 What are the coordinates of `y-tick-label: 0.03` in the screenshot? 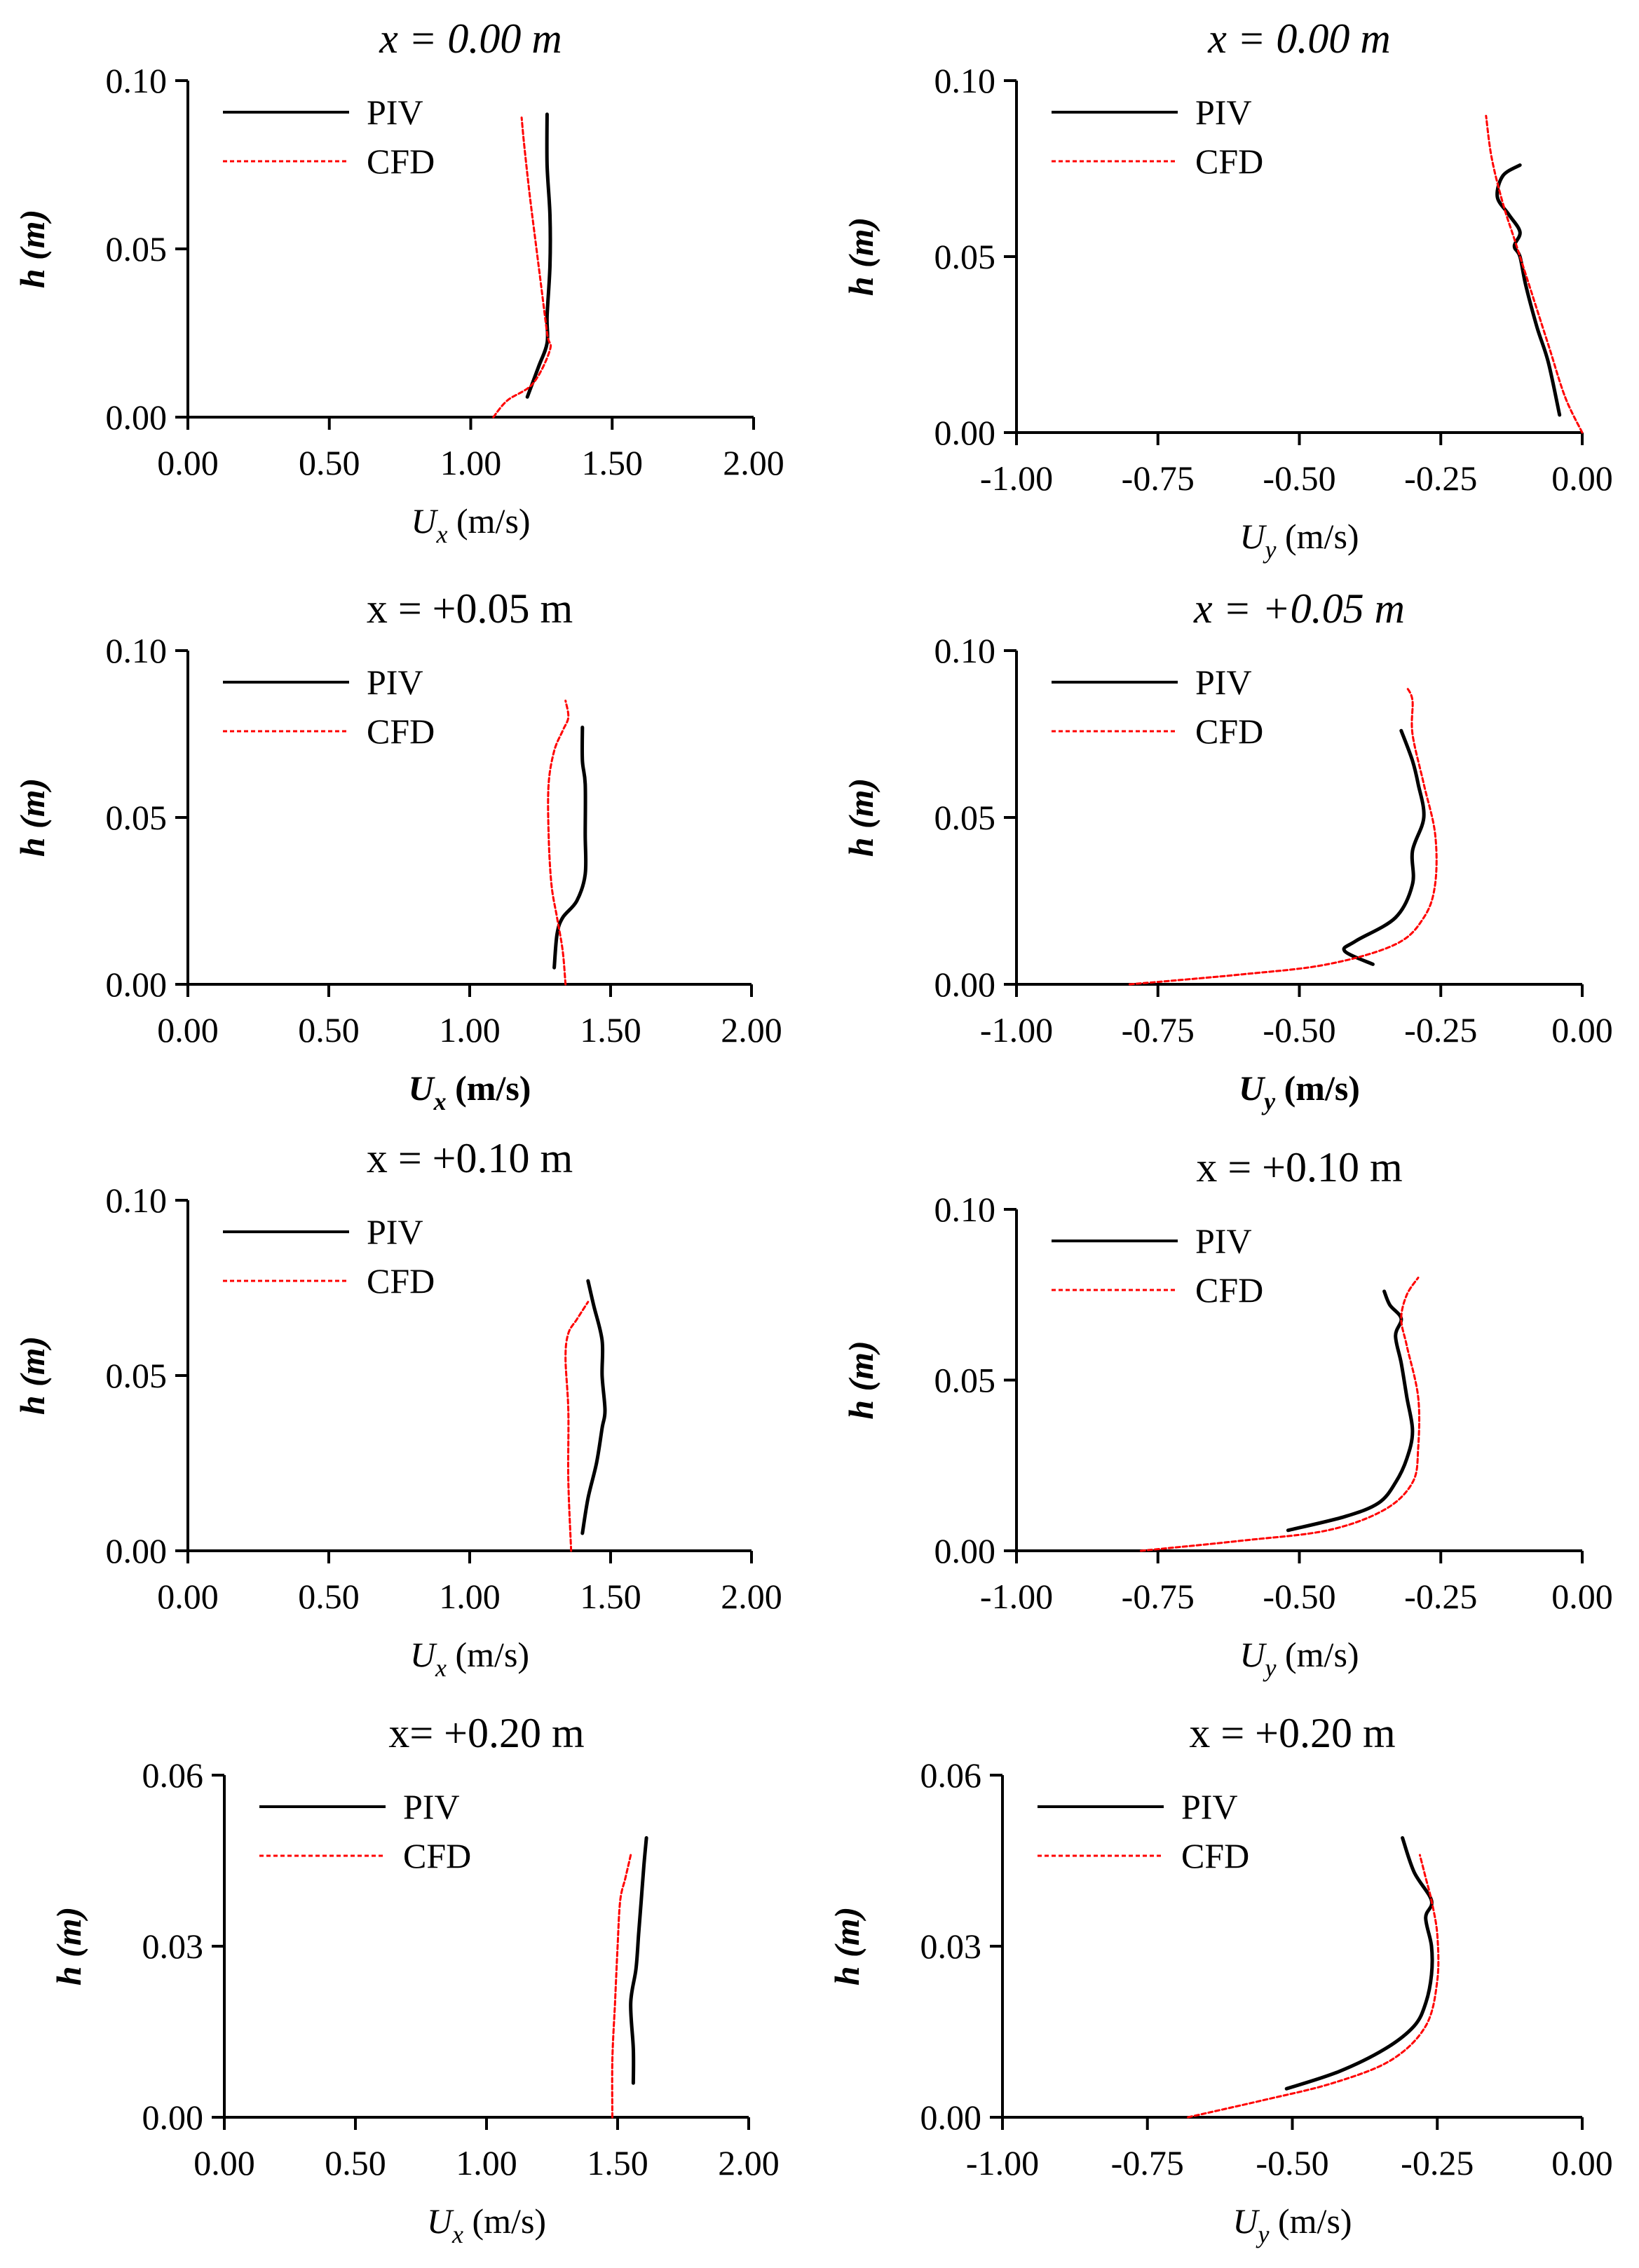 It's located at (173, 1947).